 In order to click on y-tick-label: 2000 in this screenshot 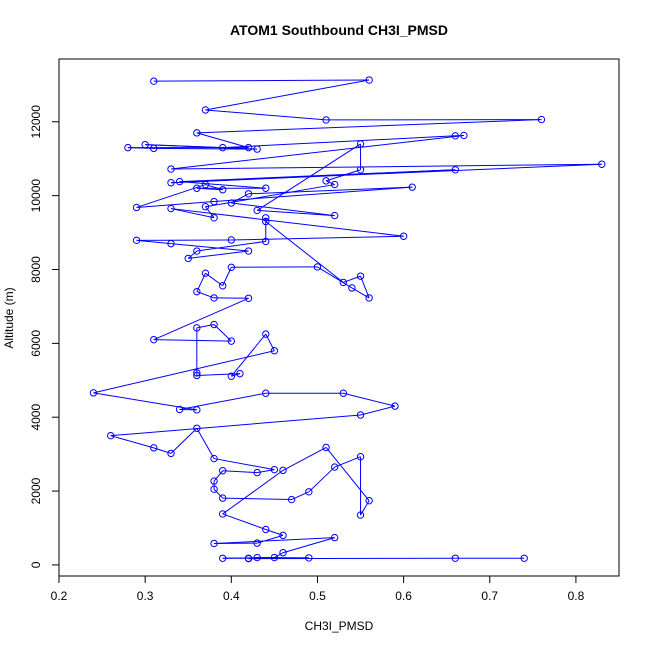, I will do `click(36, 490)`.